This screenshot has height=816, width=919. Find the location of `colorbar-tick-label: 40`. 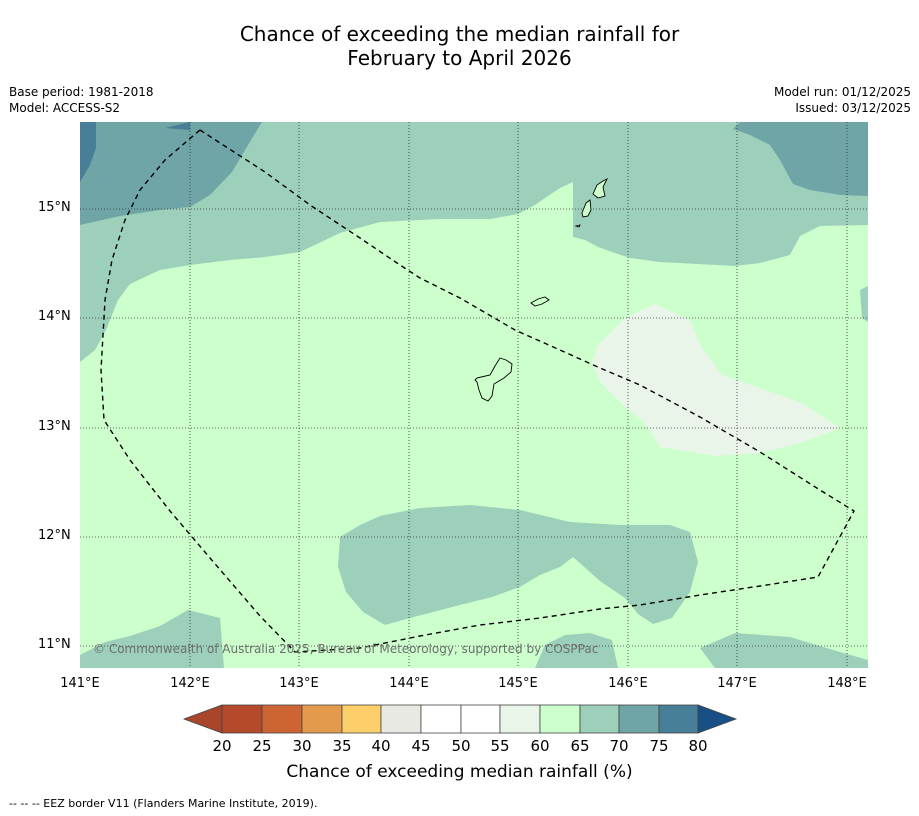

colorbar-tick-label: 40 is located at coordinates (381, 746).